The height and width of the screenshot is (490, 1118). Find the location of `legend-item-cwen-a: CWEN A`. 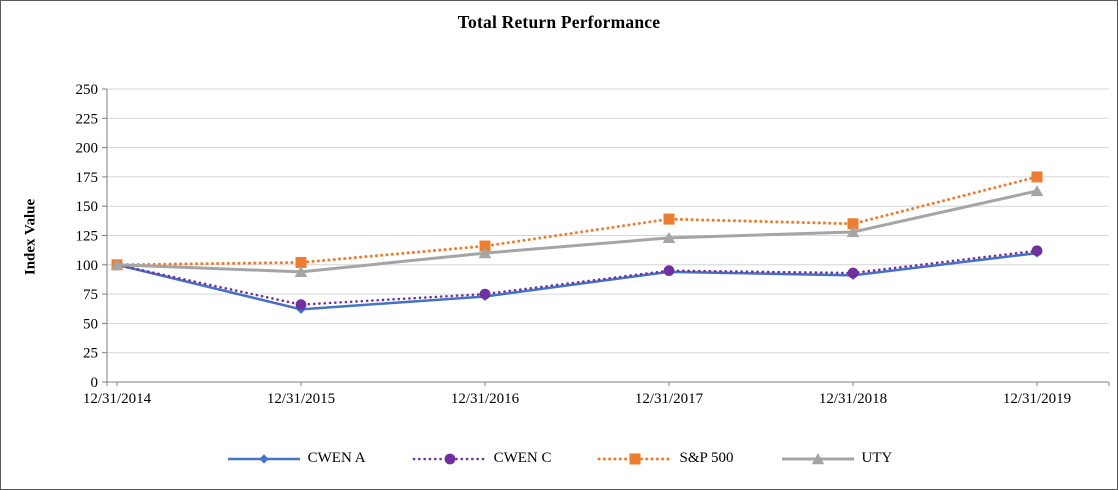

legend-item-cwen-a: CWEN A is located at coordinates (296, 458).